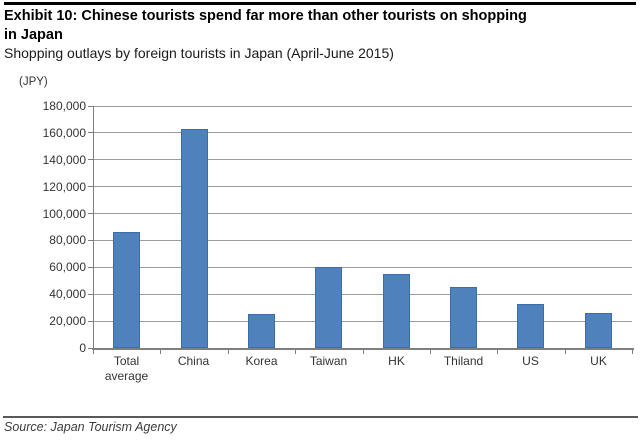 The image size is (640, 442). What do you see at coordinates (67, 267) in the screenshot?
I see `y-tick-label: 60,000` at bounding box center [67, 267].